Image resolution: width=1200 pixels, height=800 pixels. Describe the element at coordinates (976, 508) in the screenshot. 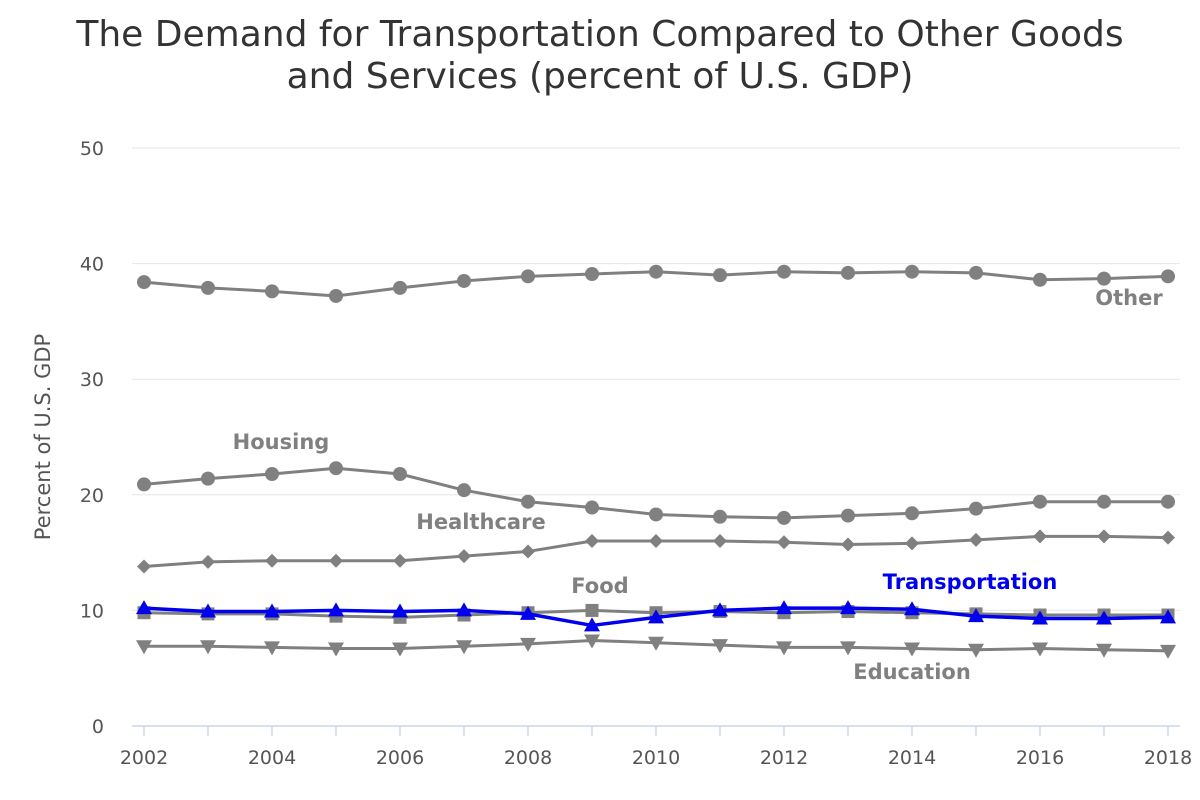

I see `point-housing-2015` at that location.